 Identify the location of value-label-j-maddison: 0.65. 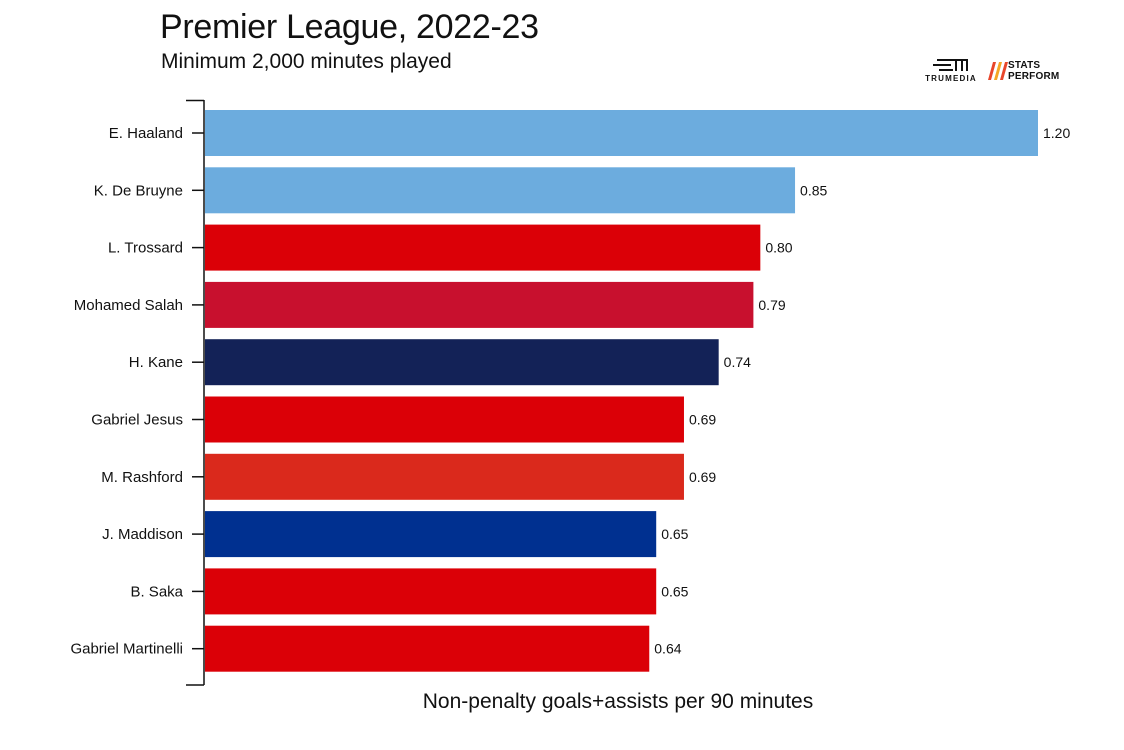
(674, 534).